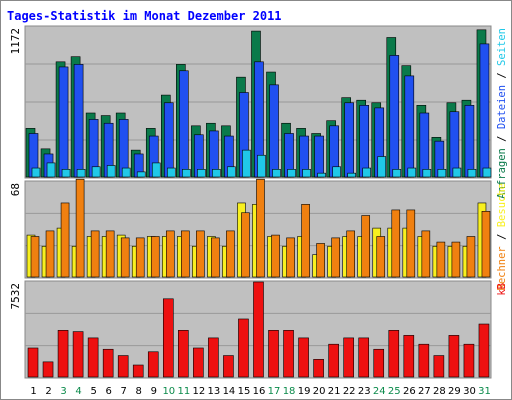  I want to click on x-tick-label: 22, so click(349, 391).